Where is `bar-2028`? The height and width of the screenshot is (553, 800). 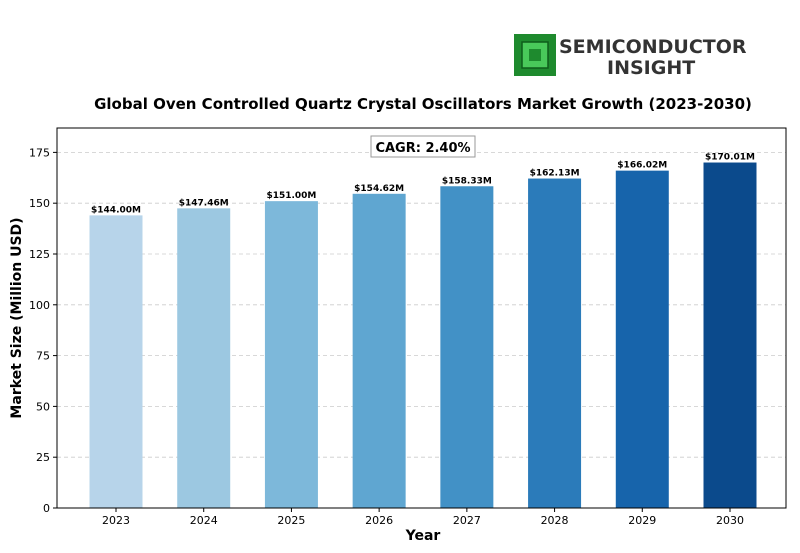 bar-2028 is located at coordinates (555, 343).